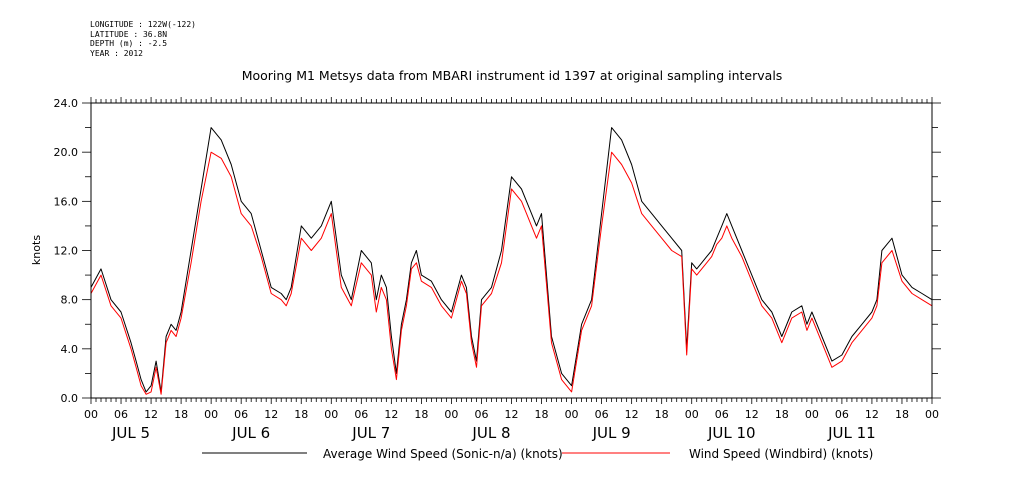 This screenshot has width=1009, height=504. I want to click on y-tick-label: 24.0, so click(66, 103).